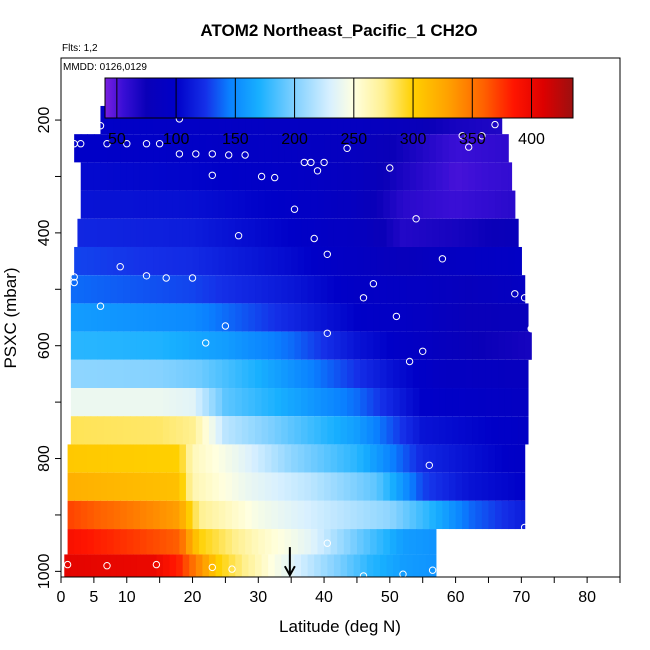  Describe the element at coordinates (44, 571) in the screenshot. I see `y-tick-label: 1000` at that location.